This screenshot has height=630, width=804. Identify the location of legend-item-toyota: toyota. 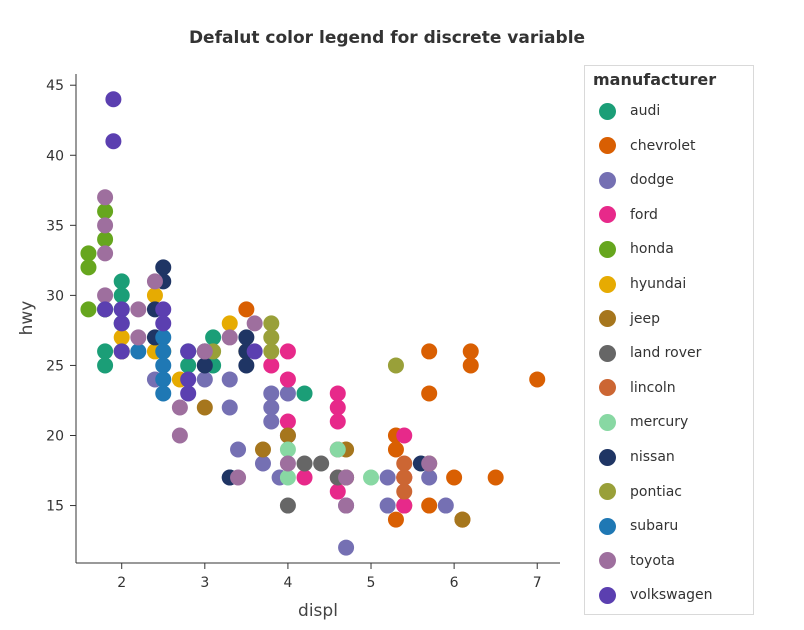
(637, 561).